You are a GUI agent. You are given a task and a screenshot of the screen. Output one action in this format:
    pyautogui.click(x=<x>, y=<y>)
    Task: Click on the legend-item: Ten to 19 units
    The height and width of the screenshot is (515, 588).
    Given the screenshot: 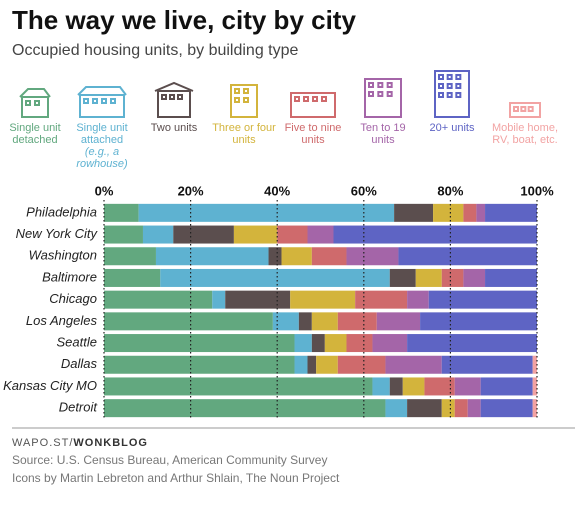 What is the action you would take?
    pyautogui.click(x=383, y=134)
    